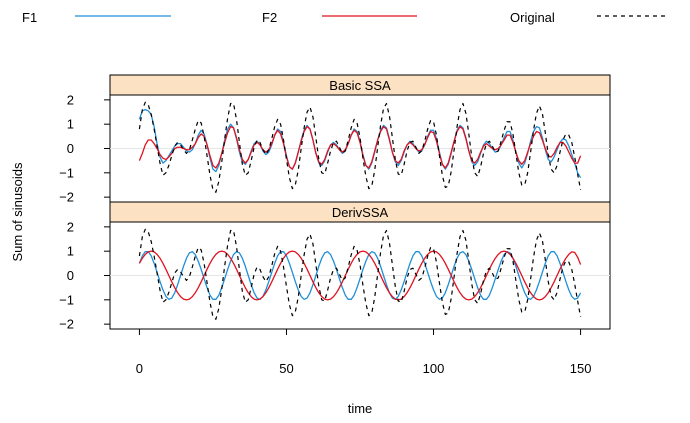 The image size is (690, 423). What do you see at coordinates (343, 17) in the screenshot?
I see `legend: F1 F2 Original` at bounding box center [343, 17].